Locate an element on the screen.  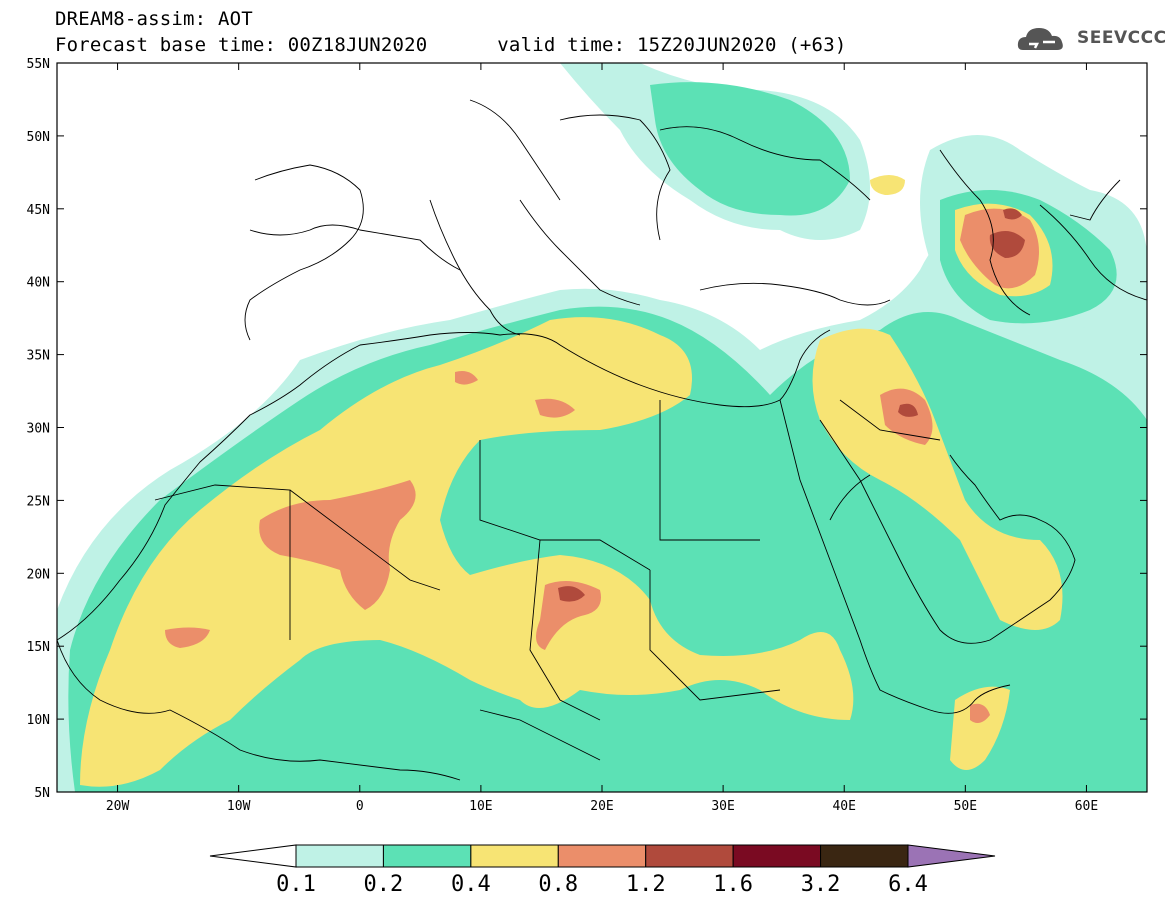
lat-tick-label: 40N is located at coordinates (38, 283).